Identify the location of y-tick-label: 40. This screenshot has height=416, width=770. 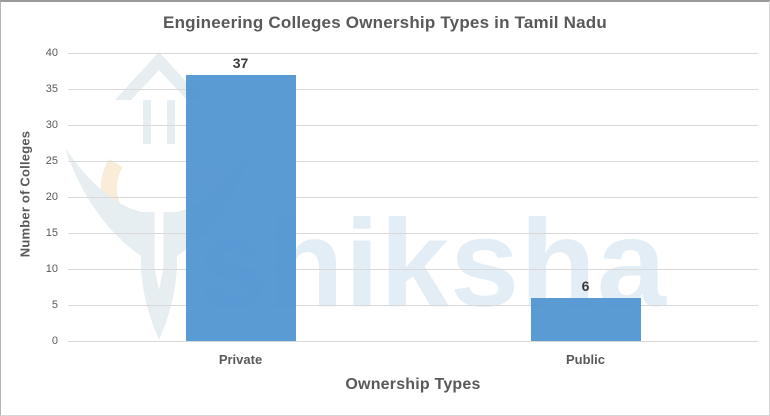
(51, 53).